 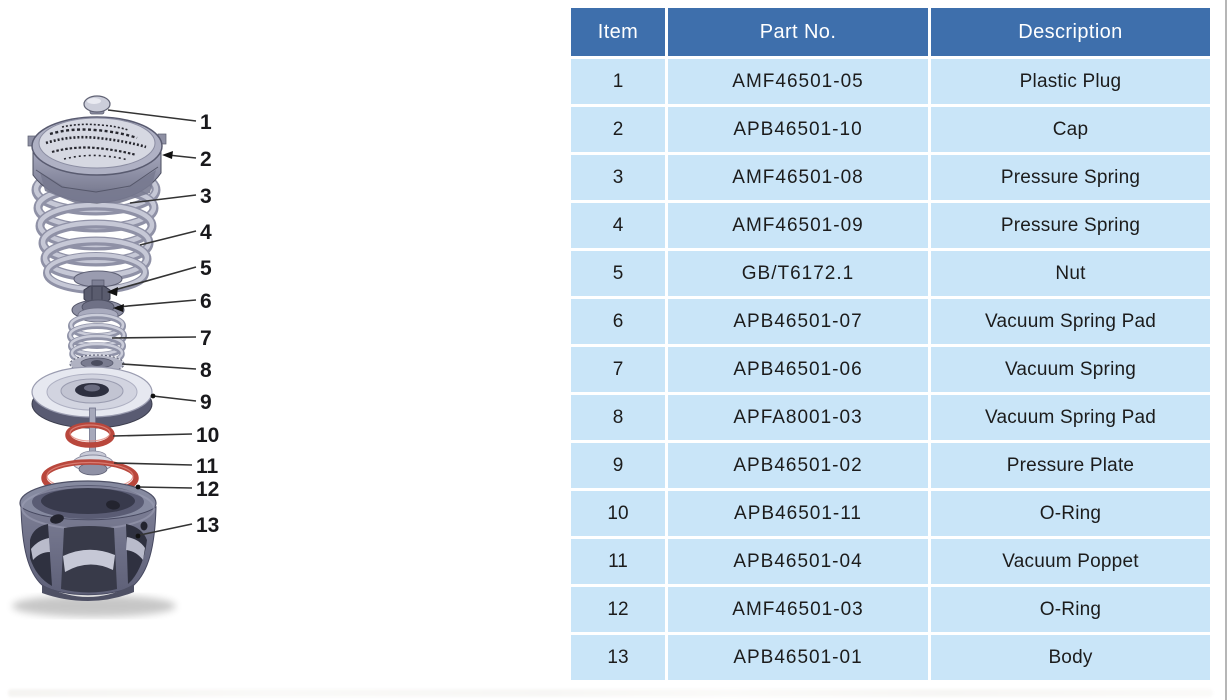 What do you see at coordinates (206, 196) in the screenshot?
I see `callout-3: 3` at bounding box center [206, 196].